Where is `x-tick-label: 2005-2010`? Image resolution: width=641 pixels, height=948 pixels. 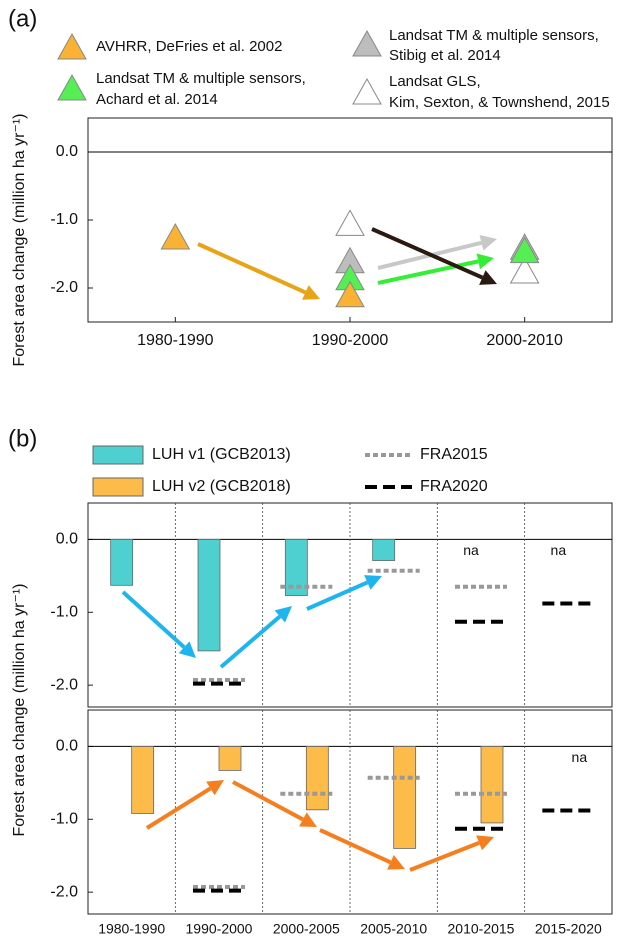
x-tick-label: 2005-2010 is located at coordinates (393, 929).